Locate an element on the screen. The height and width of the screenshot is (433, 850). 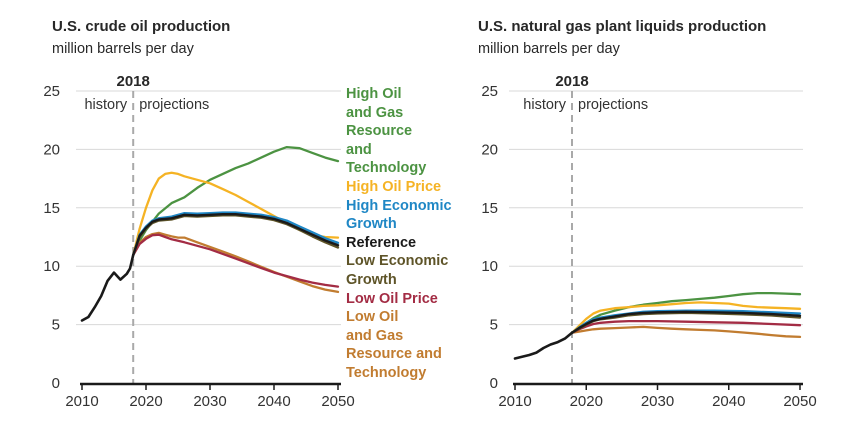
ngpl-chart-subtitle: million barrels per day is located at coordinates (549, 49).